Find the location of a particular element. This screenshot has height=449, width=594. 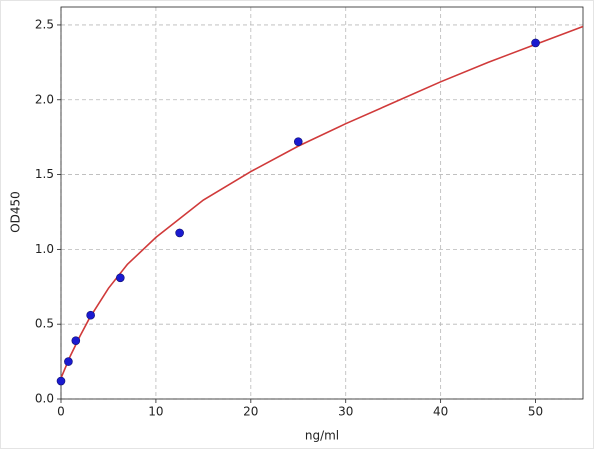

y-axis-label: OD450 is located at coordinates (16, 212).